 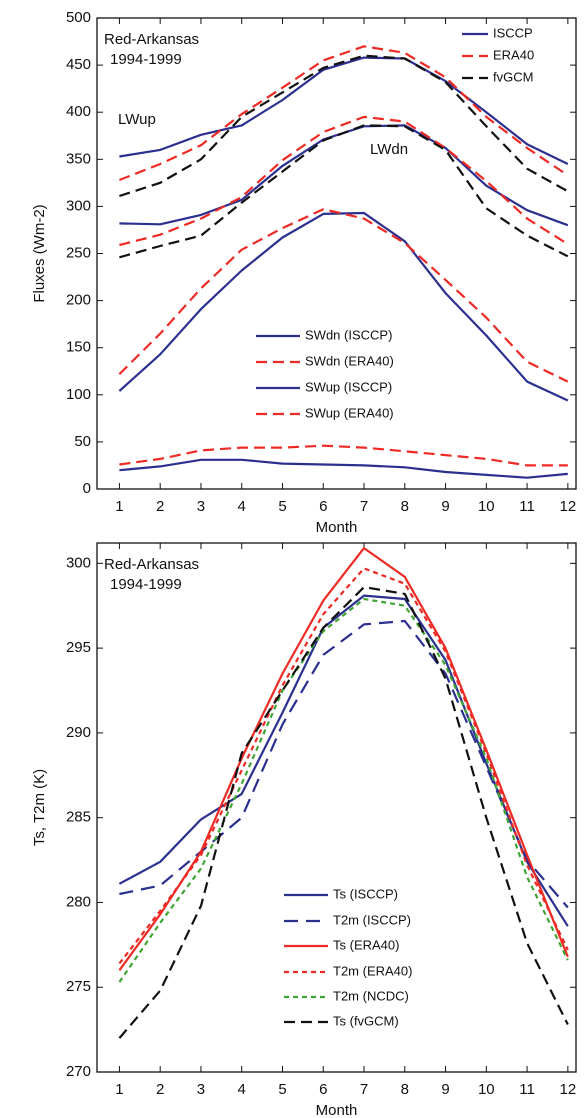 What do you see at coordinates (39, 253) in the screenshot?
I see `y-axis-title: Fluxes (Wm-2)` at bounding box center [39, 253].